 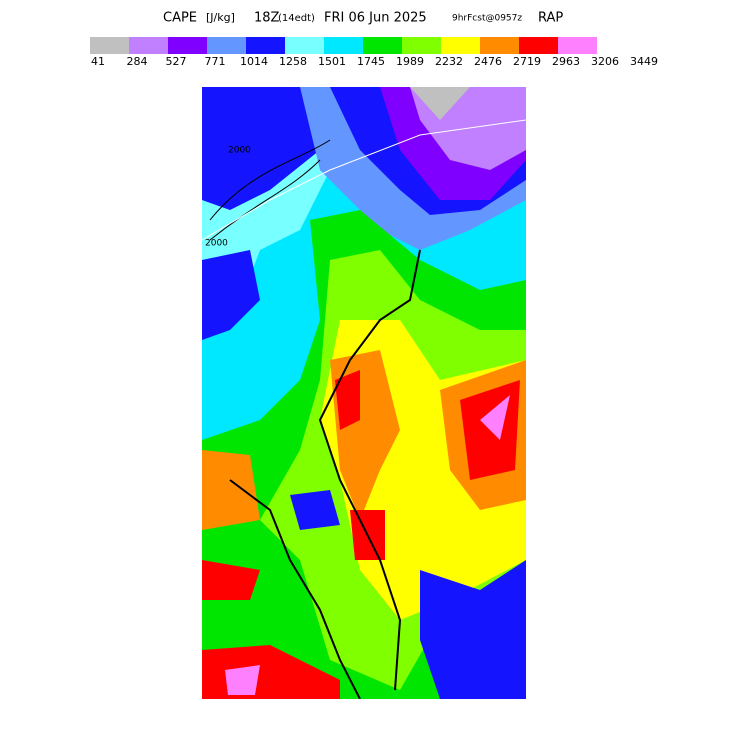 What do you see at coordinates (605, 61) in the screenshot?
I see `colorbar-label: 3206` at bounding box center [605, 61].